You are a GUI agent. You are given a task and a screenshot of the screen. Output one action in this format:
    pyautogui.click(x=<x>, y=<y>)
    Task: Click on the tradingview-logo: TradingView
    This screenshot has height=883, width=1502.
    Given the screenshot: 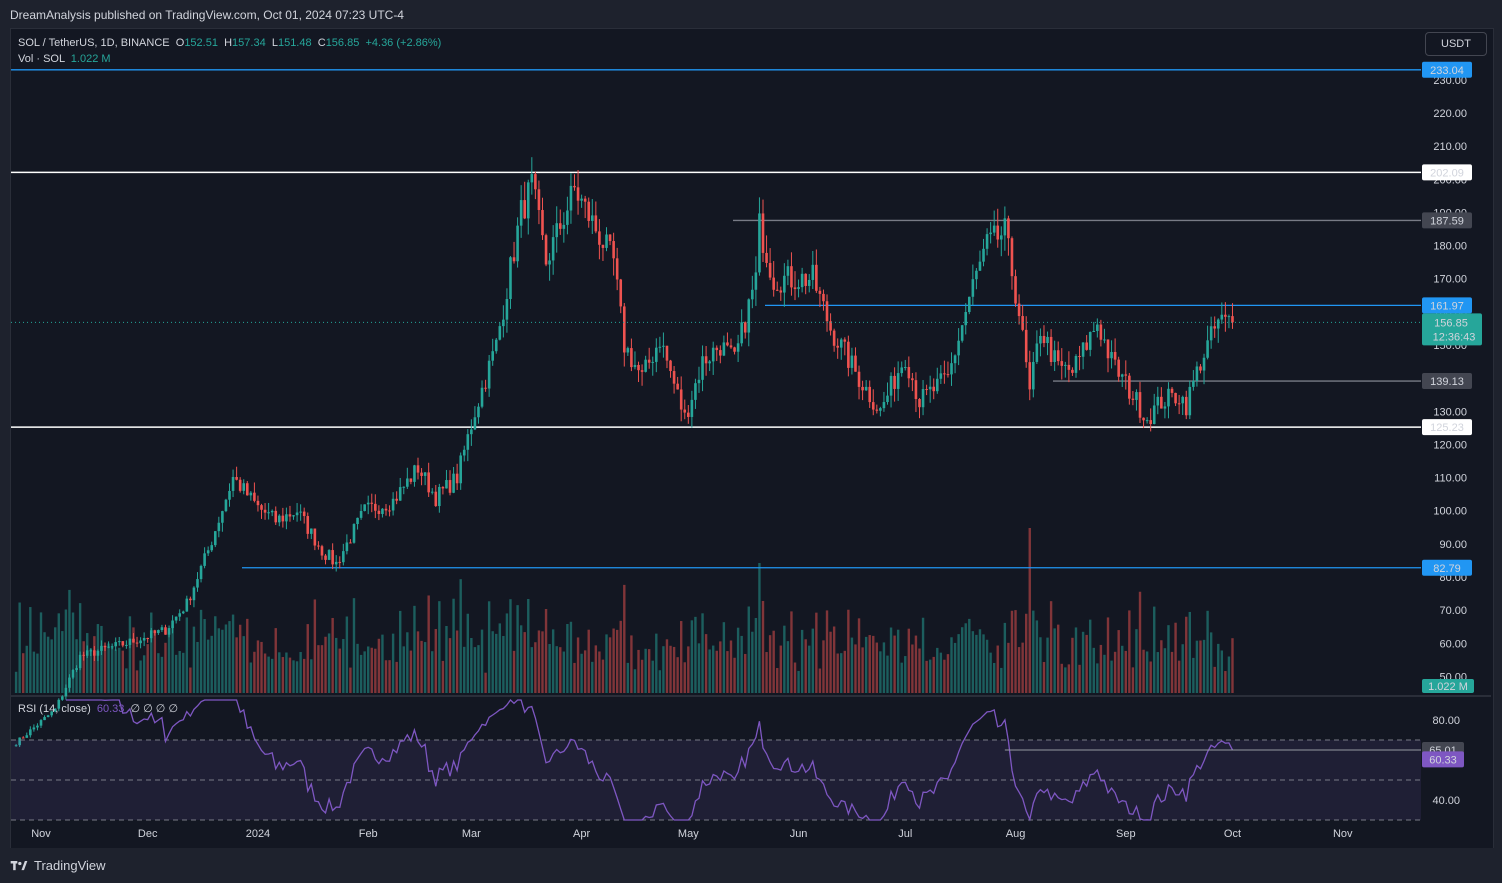 What is the action you would take?
    pyautogui.click(x=58, y=865)
    